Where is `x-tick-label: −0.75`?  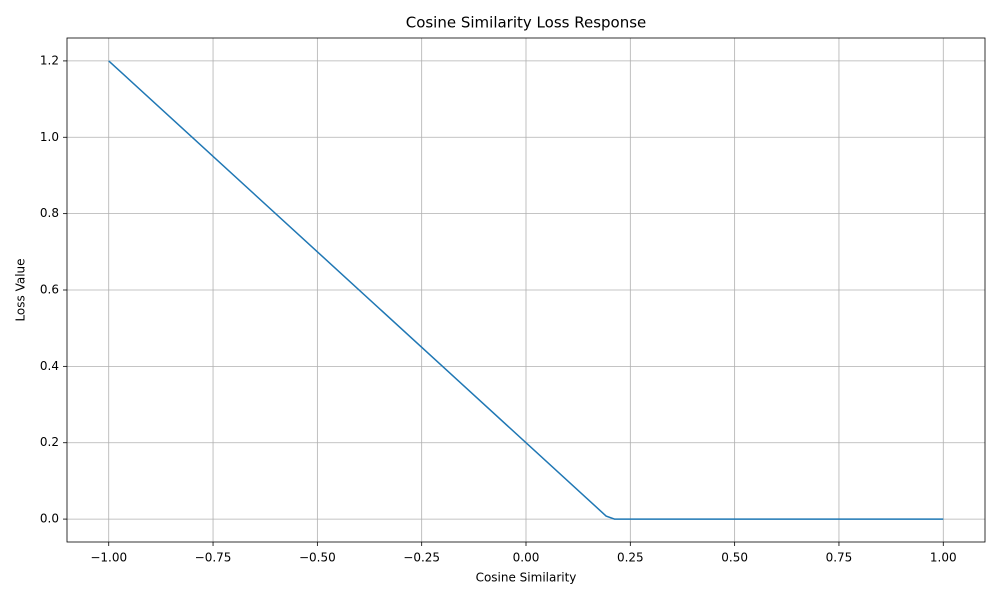 x-tick-label: −0.75 is located at coordinates (213, 558).